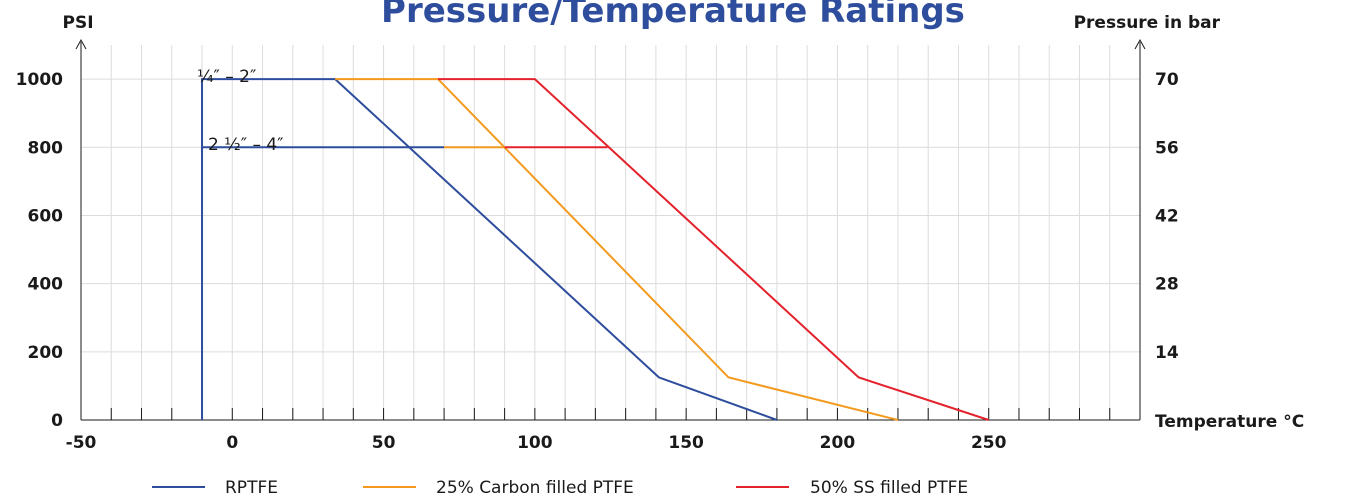 Image resolution: width=1347 pixels, height=499 pixels. I want to click on y-tick-label-left: 400, so click(46, 285).